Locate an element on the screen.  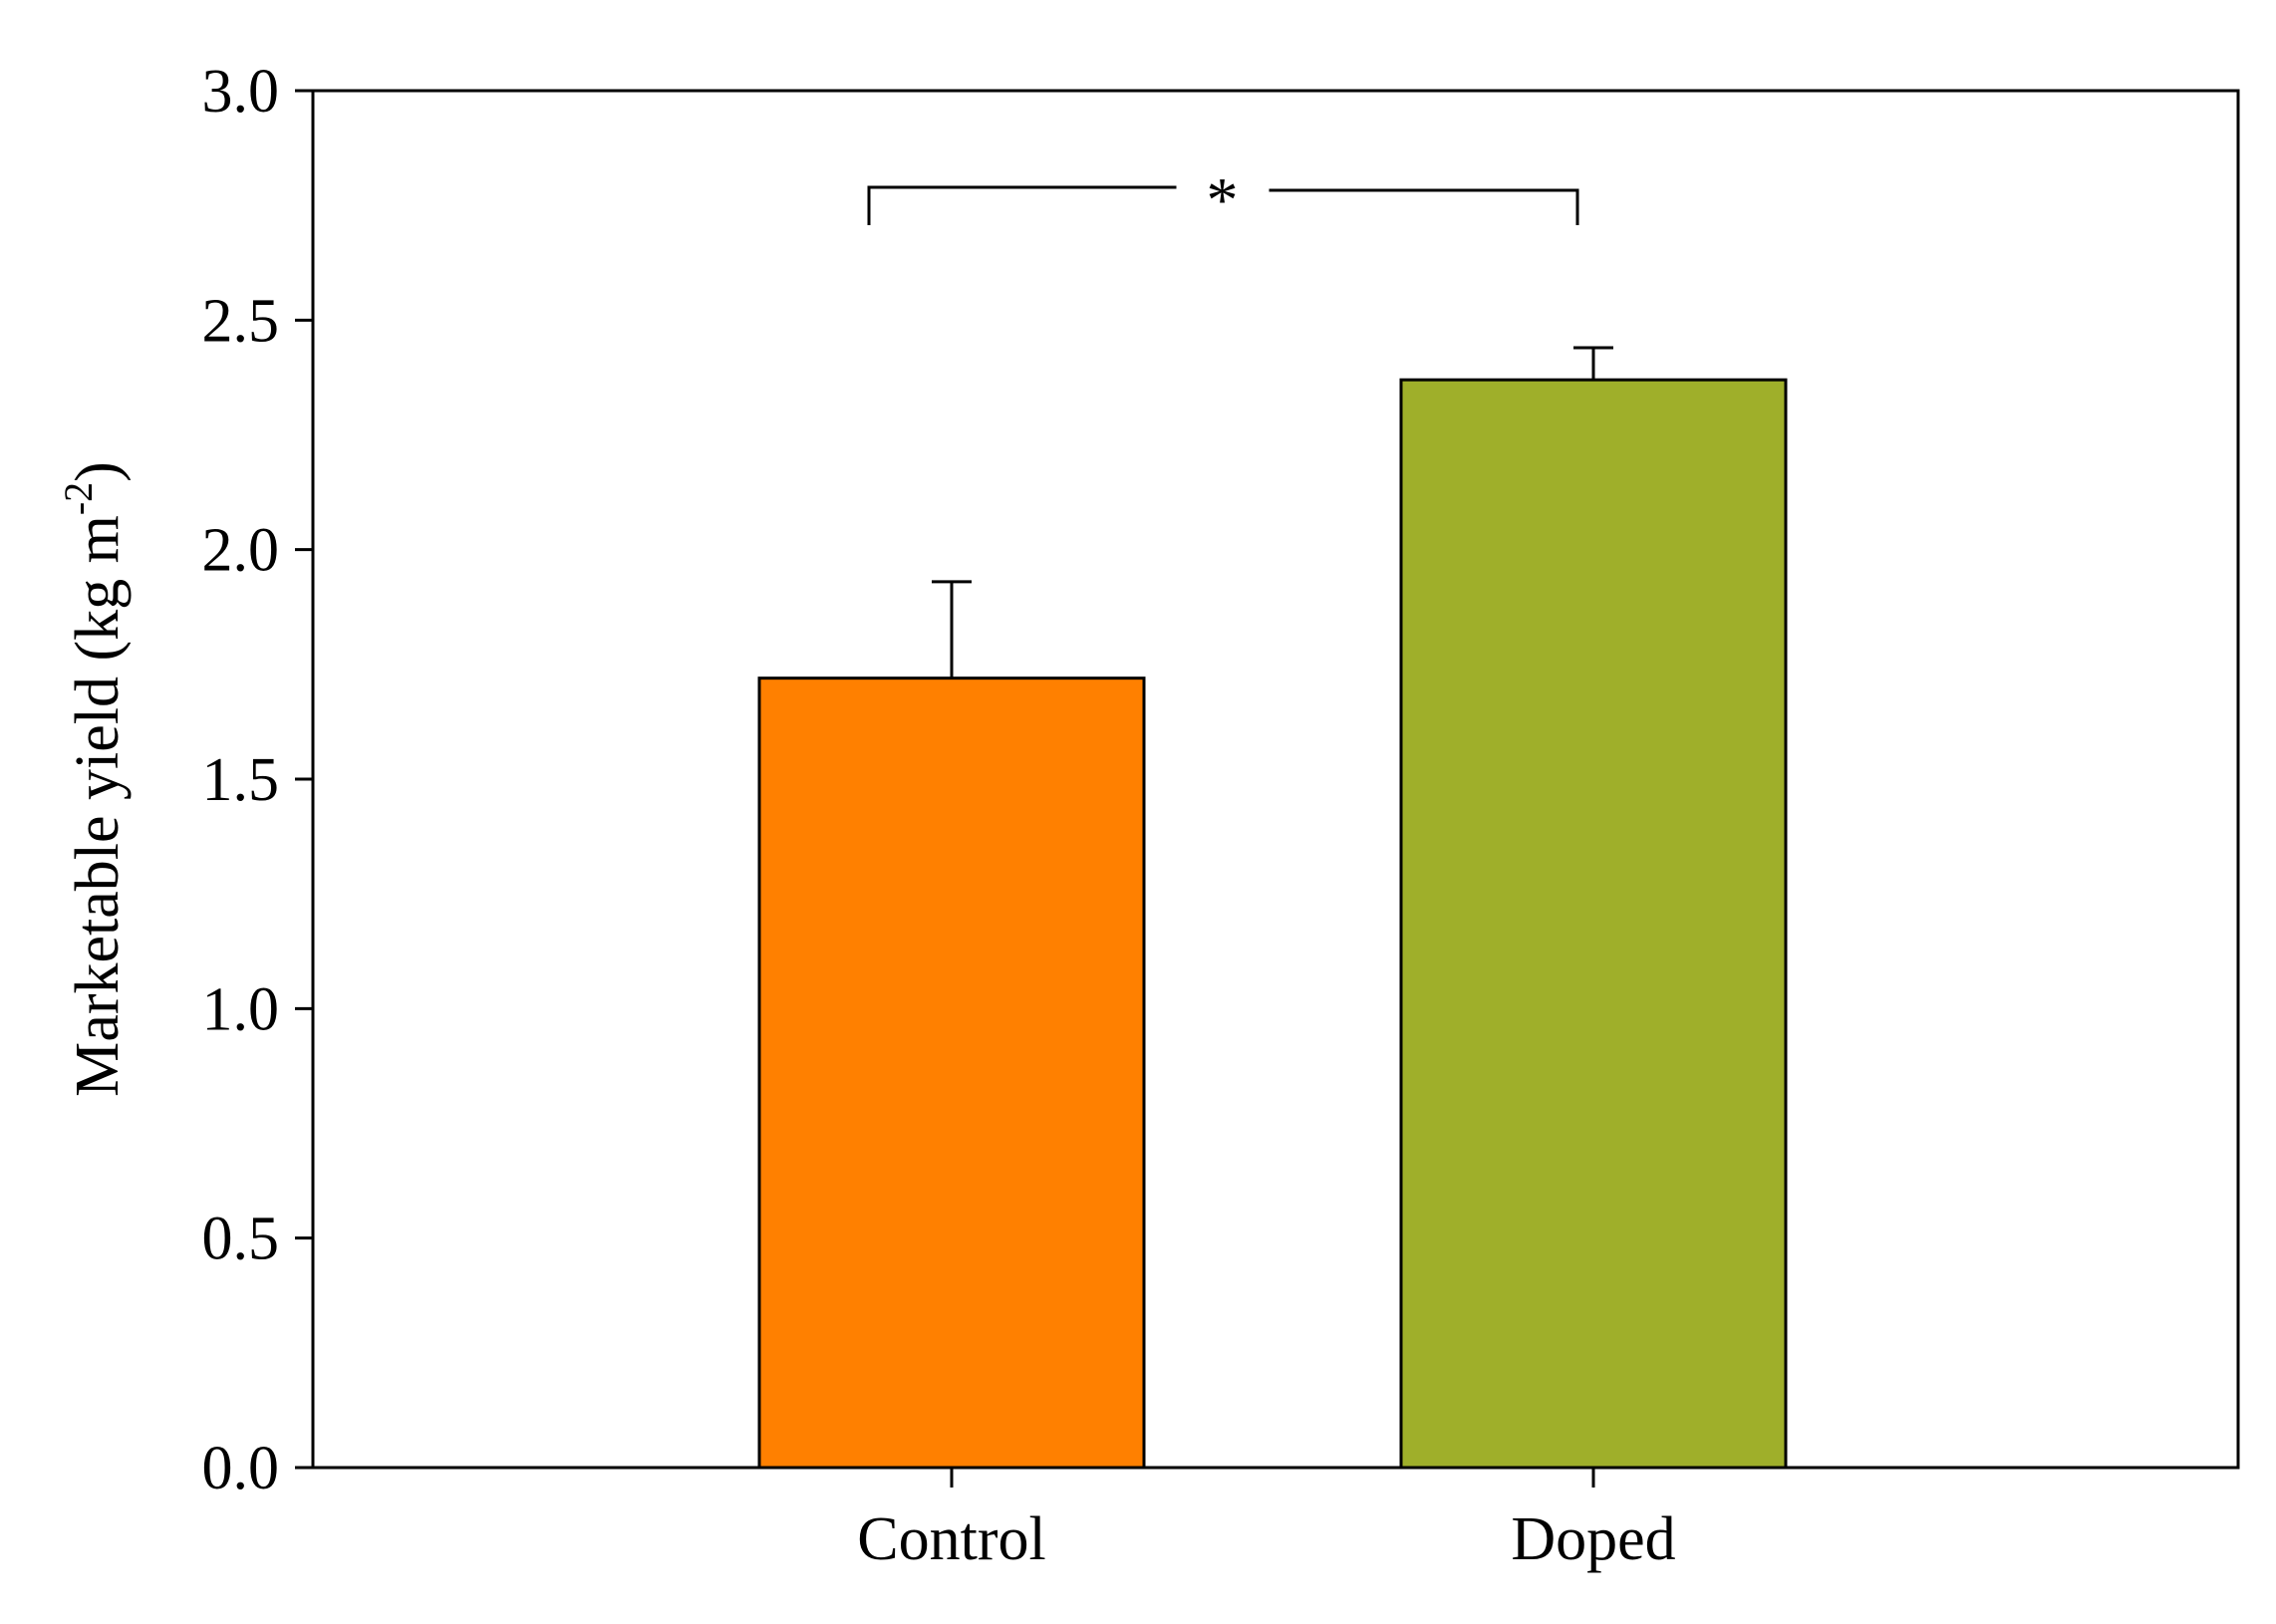
y-tick-label: 2.5 is located at coordinates (241, 321).